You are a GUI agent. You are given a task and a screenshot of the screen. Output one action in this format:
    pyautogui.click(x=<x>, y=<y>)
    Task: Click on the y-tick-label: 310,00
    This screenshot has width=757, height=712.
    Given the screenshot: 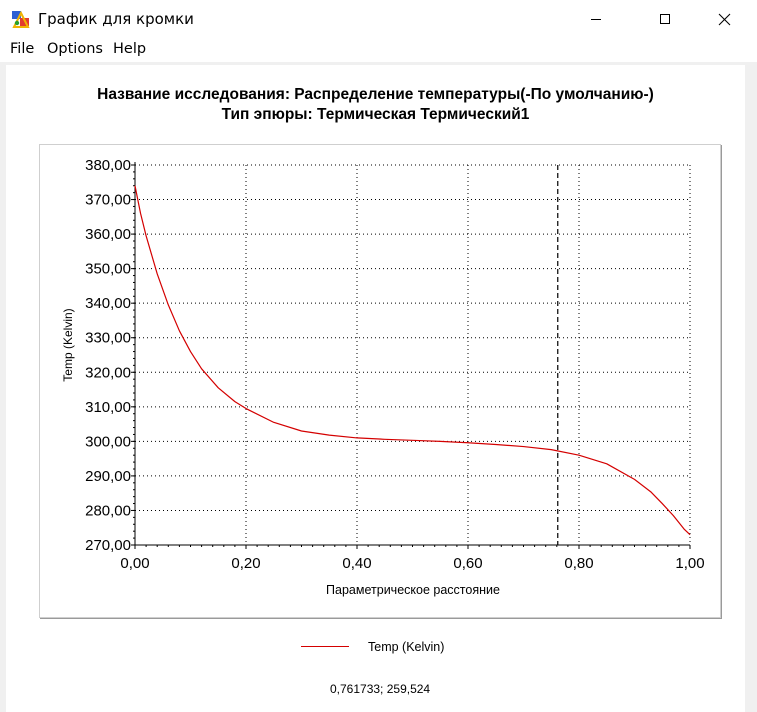 What is the action you would take?
    pyautogui.click(x=108, y=407)
    